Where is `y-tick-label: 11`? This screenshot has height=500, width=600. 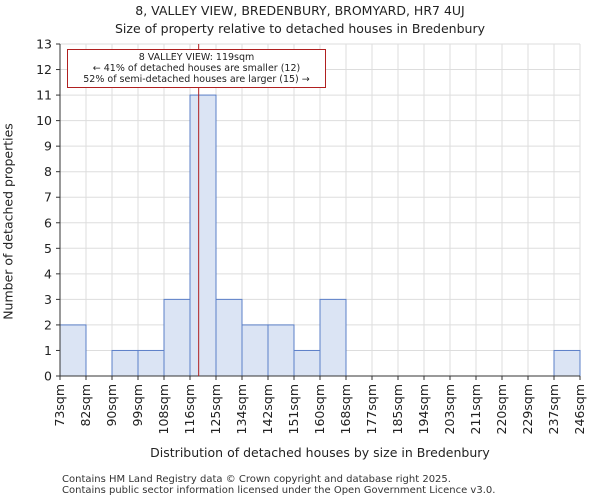 y-tick-label: 11 is located at coordinates (44, 95).